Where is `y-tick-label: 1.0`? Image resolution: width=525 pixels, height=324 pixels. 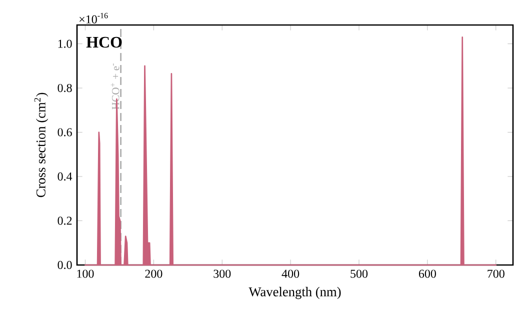
y-tick-label: 1.0 is located at coordinates (65, 44).